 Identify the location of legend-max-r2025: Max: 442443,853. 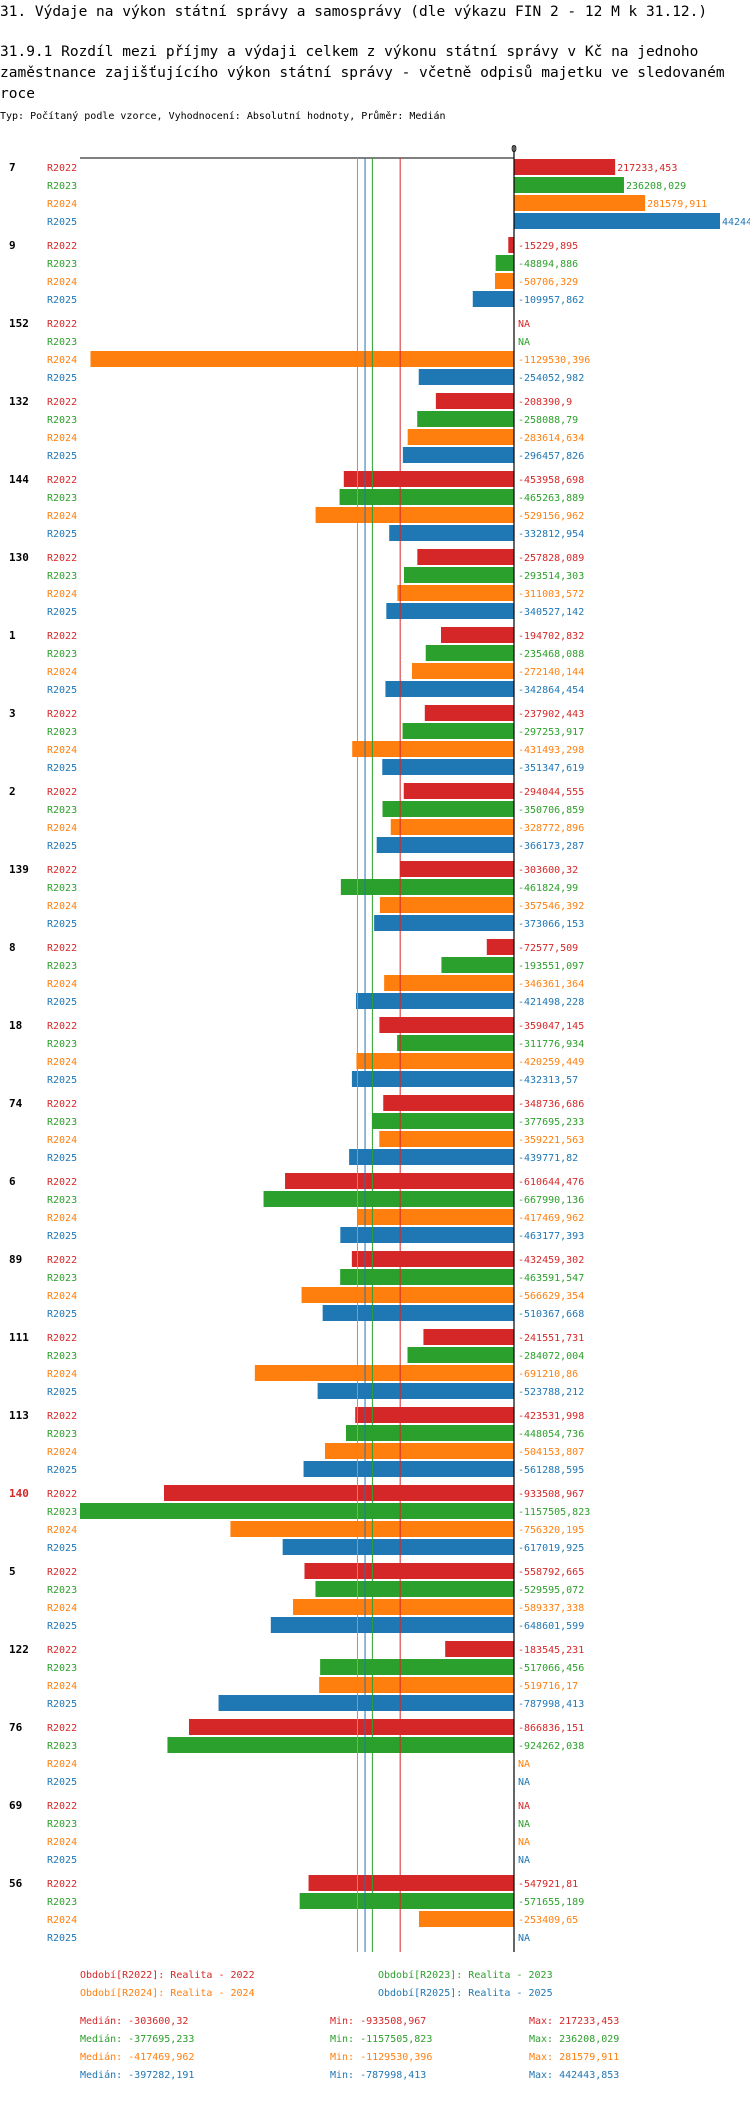
(574, 2075).